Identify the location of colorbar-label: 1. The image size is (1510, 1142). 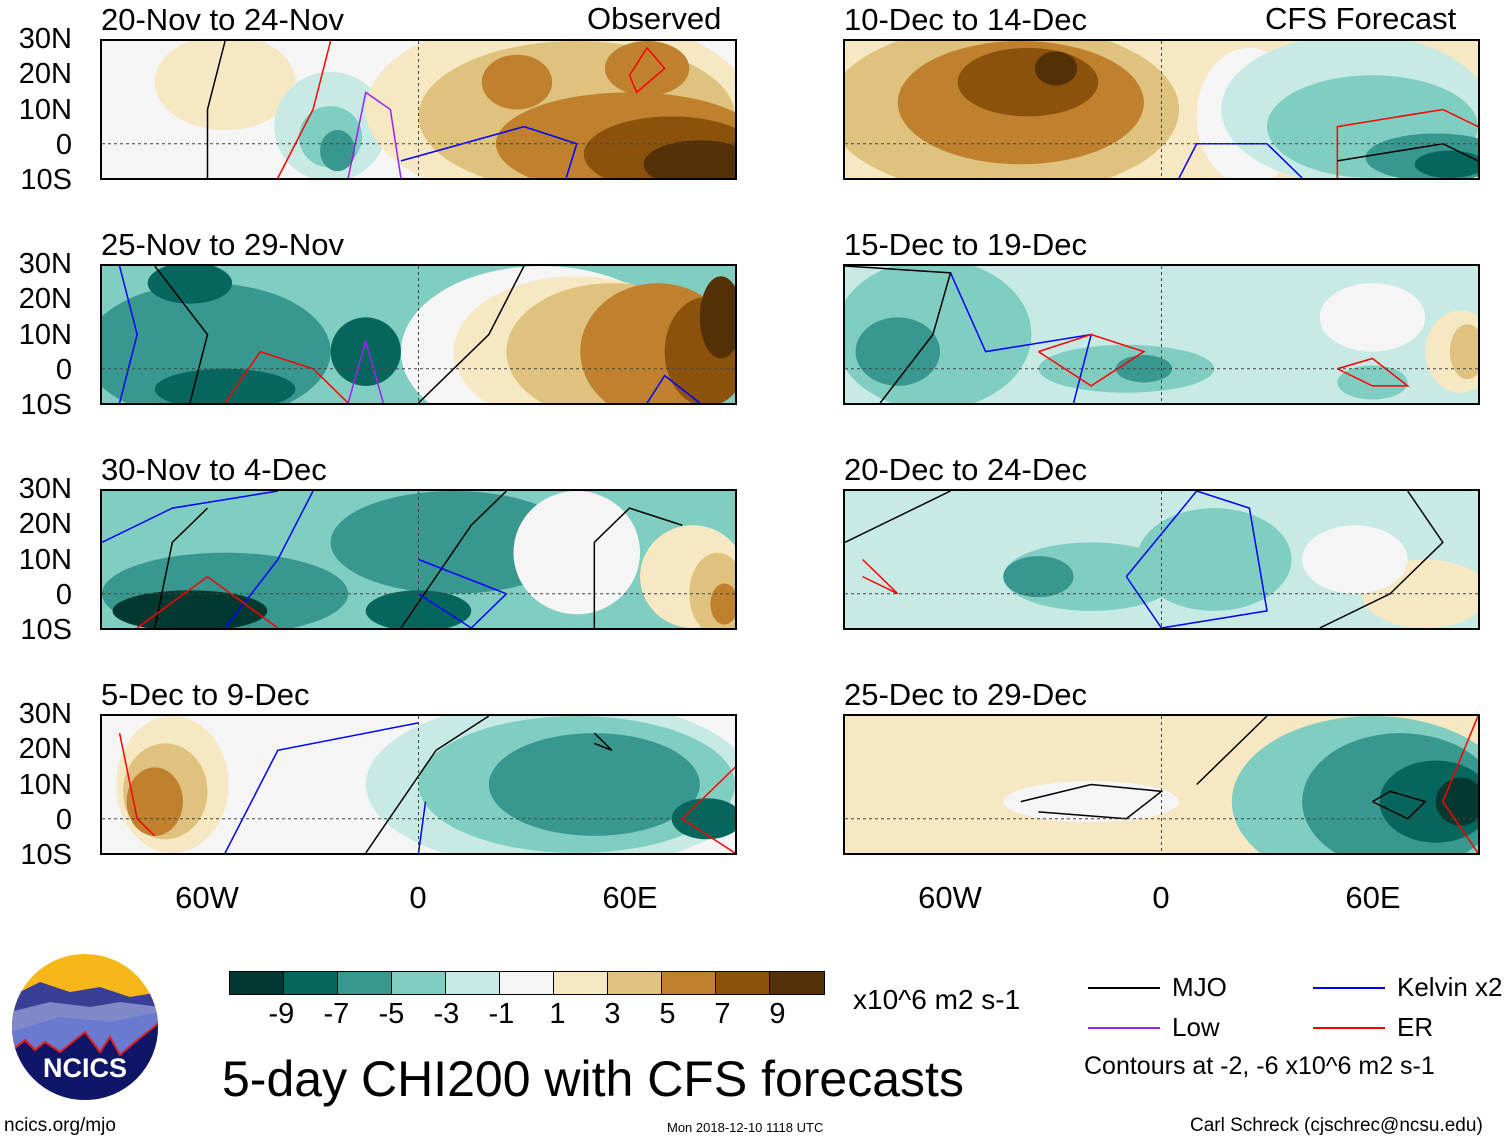
(557, 1014).